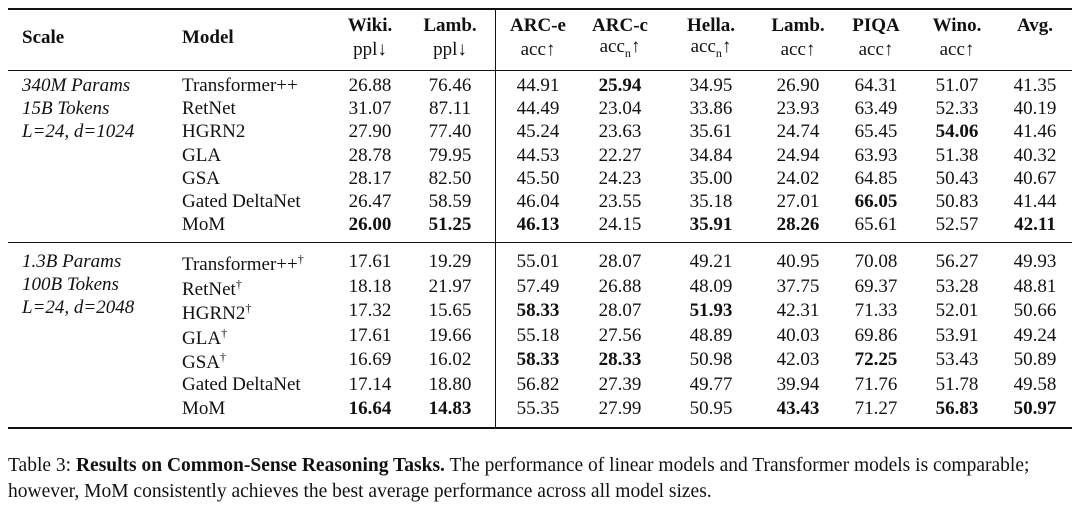  What do you see at coordinates (876, 132) in the screenshot?
I see `cell-value: 65.45` at bounding box center [876, 132].